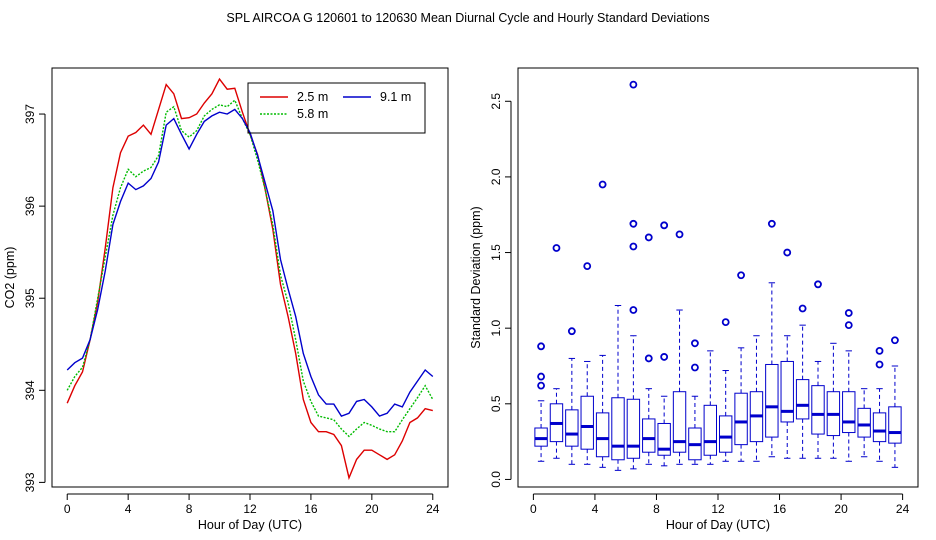 The height and width of the screenshot is (540, 936). What do you see at coordinates (312, 97) in the screenshot?
I see `legend-label: 2.5 m` at bounding box center [312, 97].